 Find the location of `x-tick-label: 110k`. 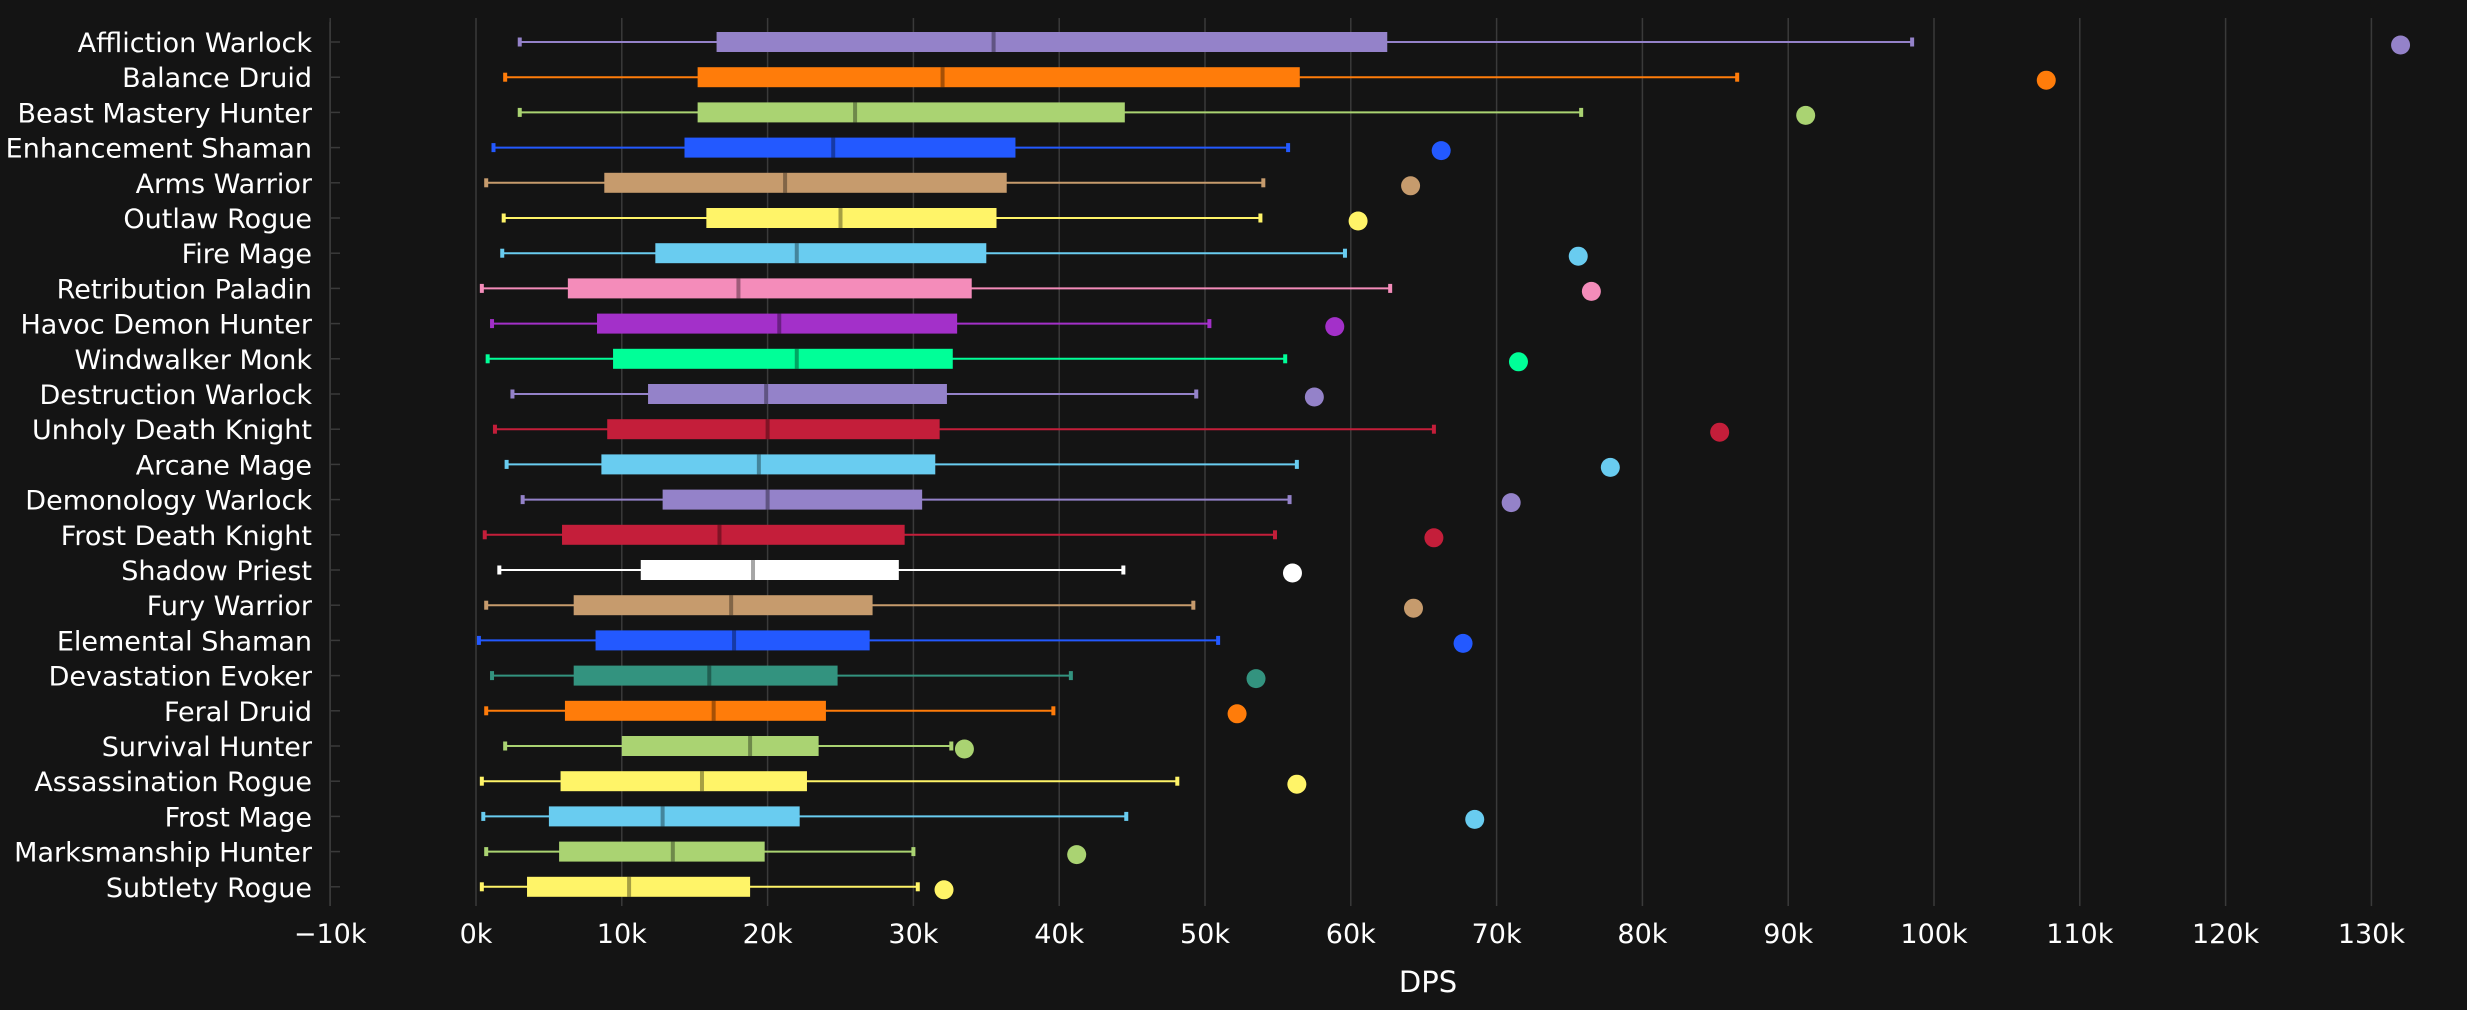

x-tick-label: 110k is located at coordinates (2080, 934).